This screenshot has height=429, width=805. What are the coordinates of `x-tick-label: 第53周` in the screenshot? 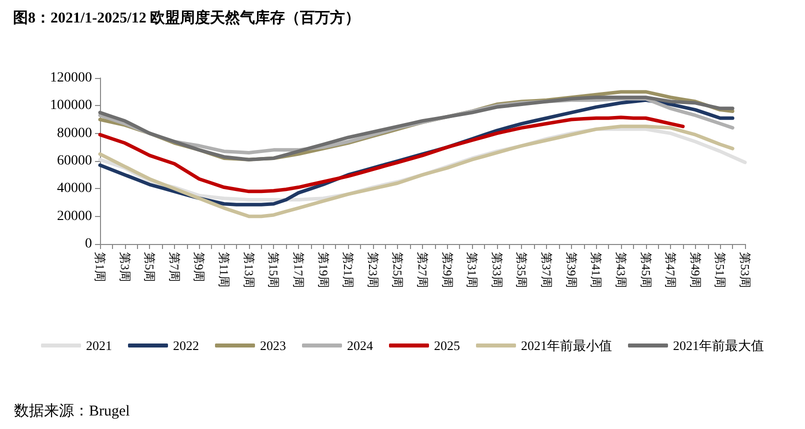 It's located at (745, 270).